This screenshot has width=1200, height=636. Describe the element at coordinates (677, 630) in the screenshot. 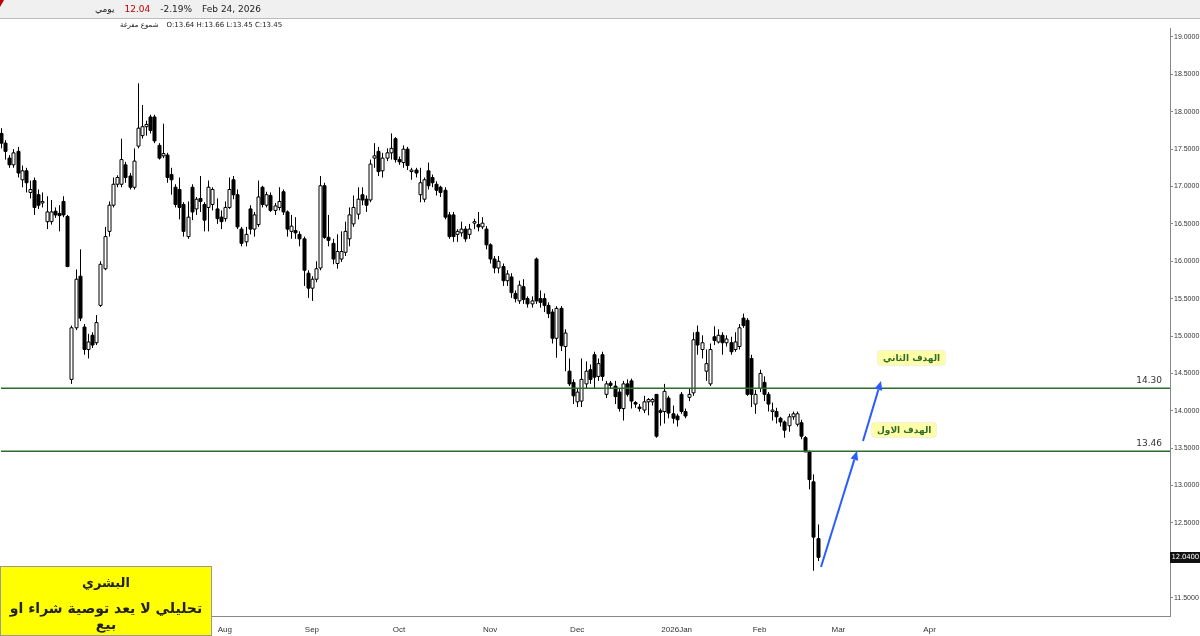

I see `x-tick-label: 2026Jan` at that location.